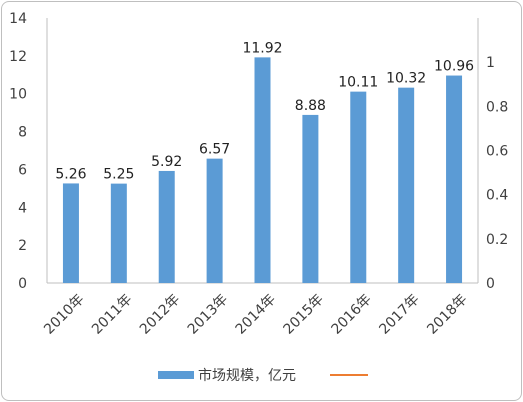 The width and height of the screenshot is (523, 402). Describe the element at coordinates (358, 83) in the screenshot. I see `data-label: 10.11` at that location.